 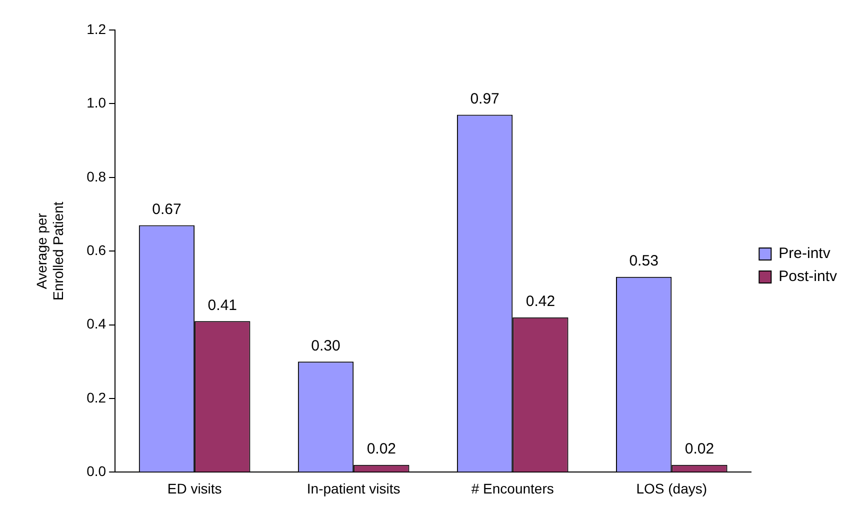 What do you see at coordinates (643, 261) in the screenshot?
I see `data-label: 0.53` at bounding box center [643, 261].